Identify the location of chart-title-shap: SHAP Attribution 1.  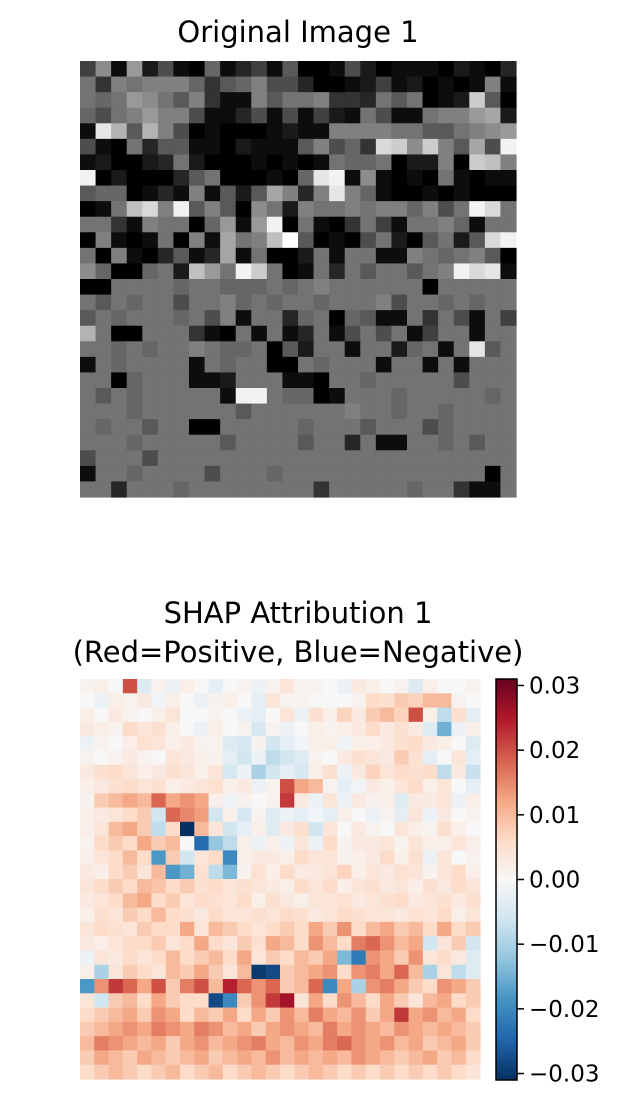
(298, 613).